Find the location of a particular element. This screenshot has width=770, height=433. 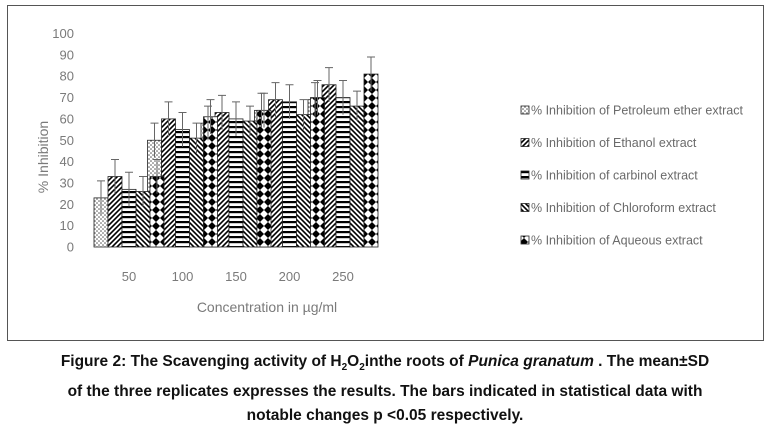

x-tick-label: 200 is located at coordinates (290, 276).